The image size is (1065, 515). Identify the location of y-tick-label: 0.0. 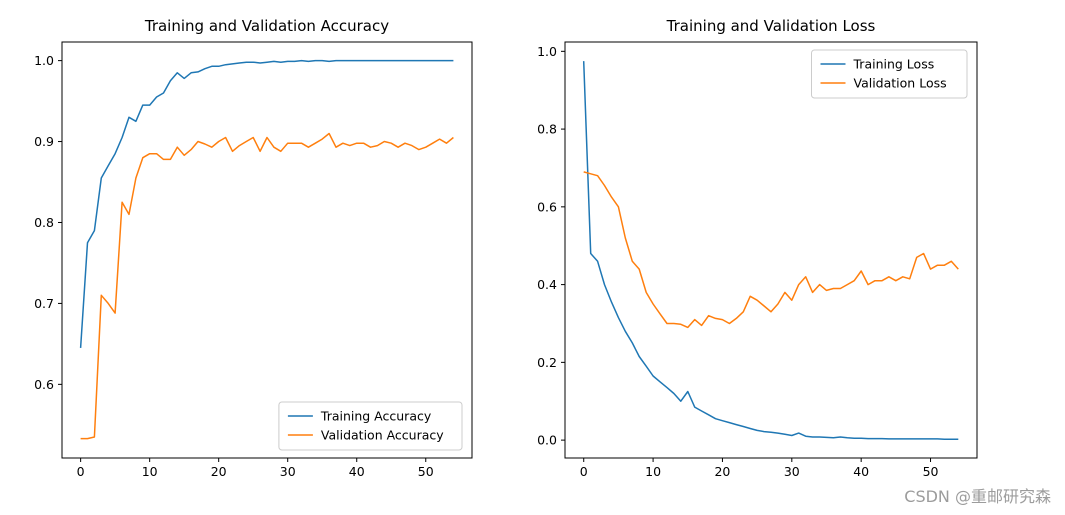
(547, 440).